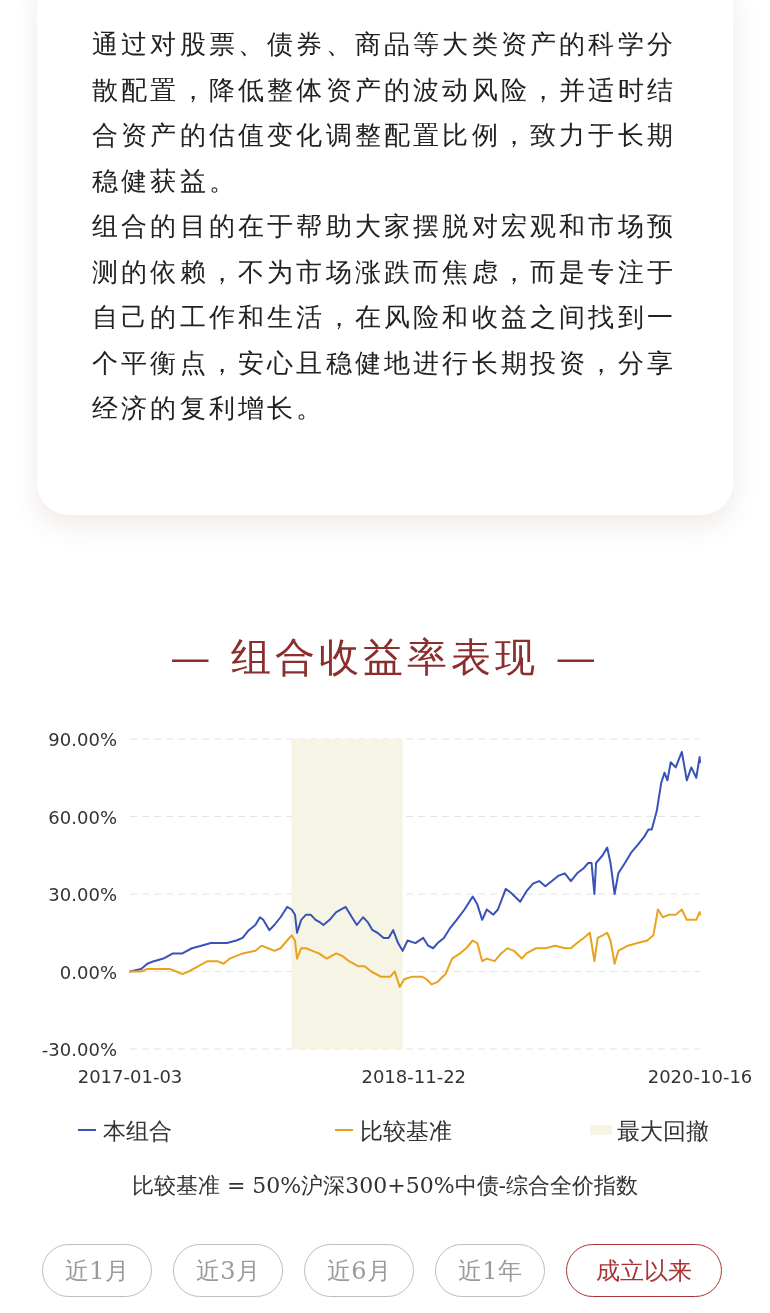 This screenshot has height=1313, width=770. What do you see at coordinates (385, 657) in the screenshot?
I see `title: — 组合收益率表现 —` at bounding box center [385, 657].